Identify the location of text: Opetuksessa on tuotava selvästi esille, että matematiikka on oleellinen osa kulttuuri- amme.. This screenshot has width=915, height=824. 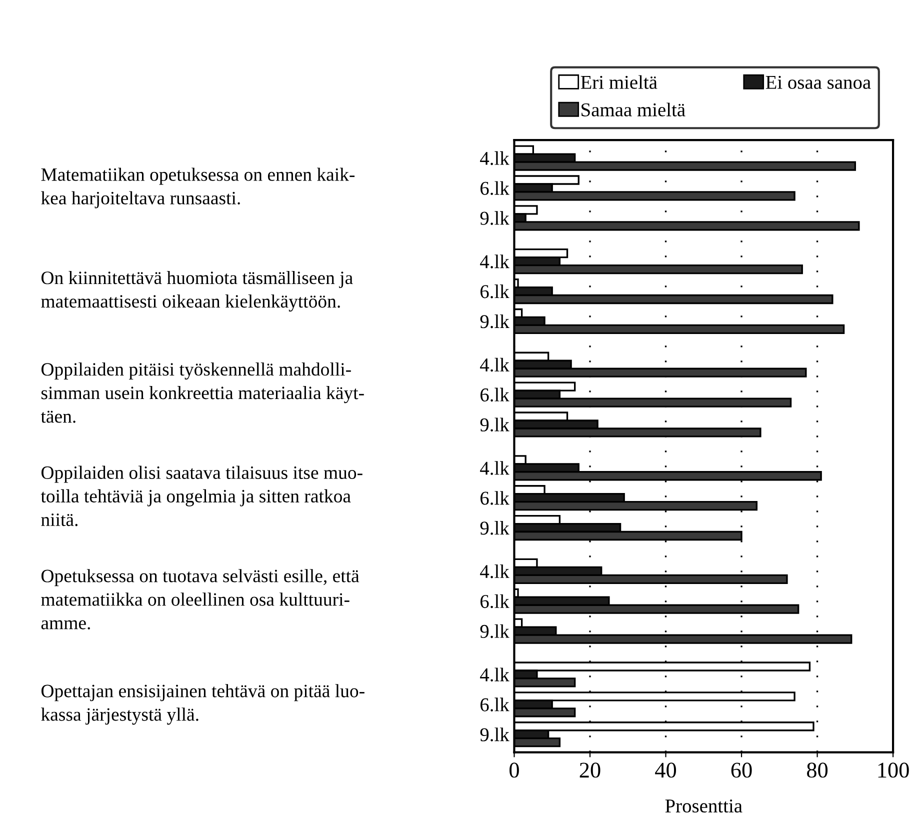
(200, 599).